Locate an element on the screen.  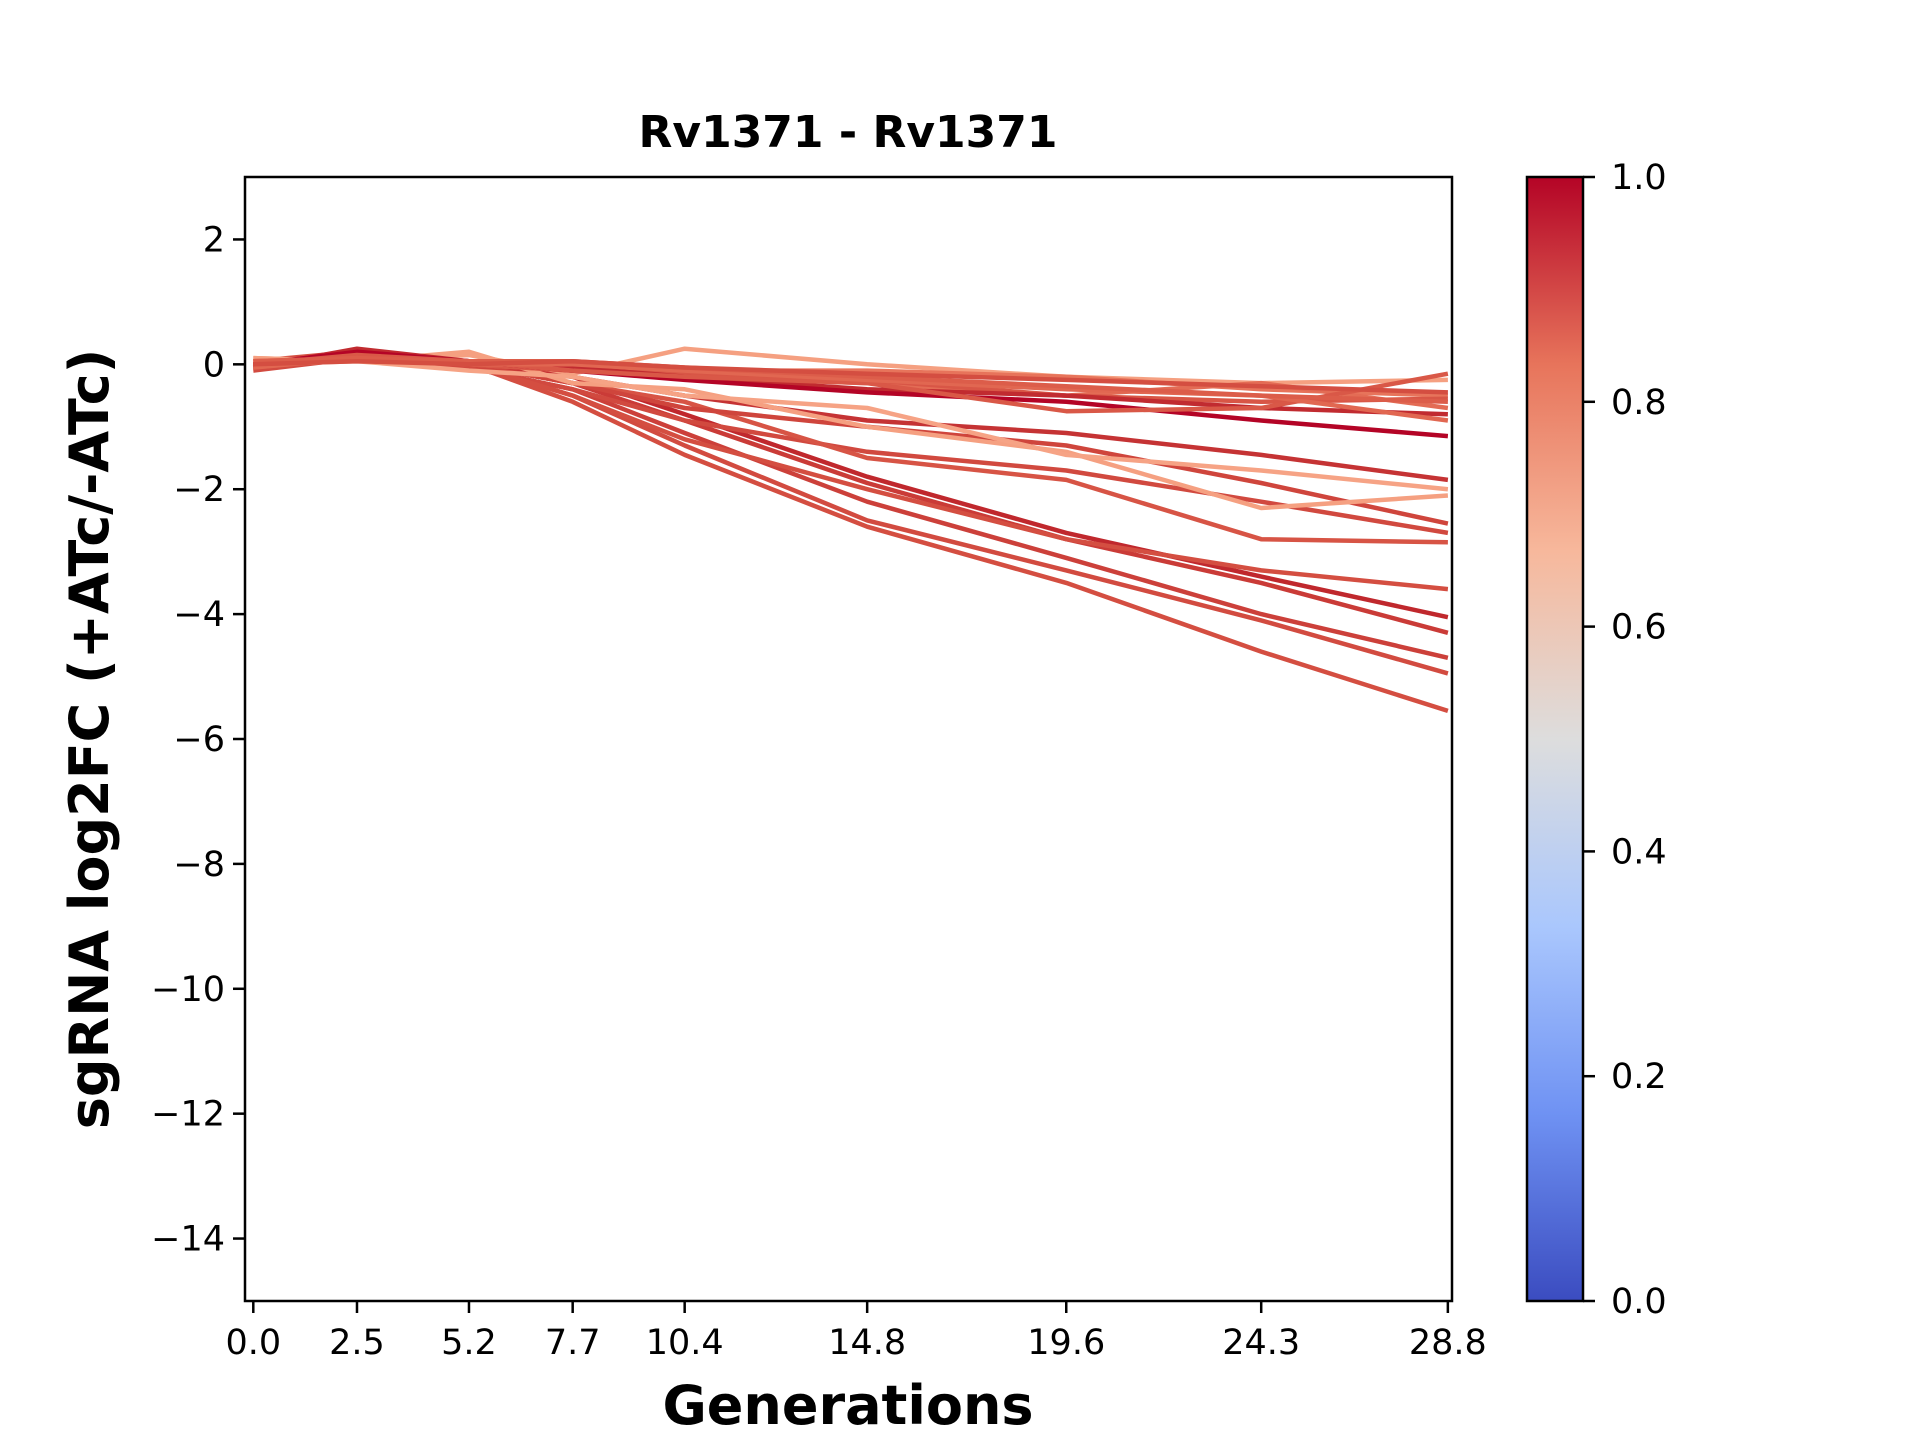
y-tick-label: −12 is located at coordinates (188, 1115).